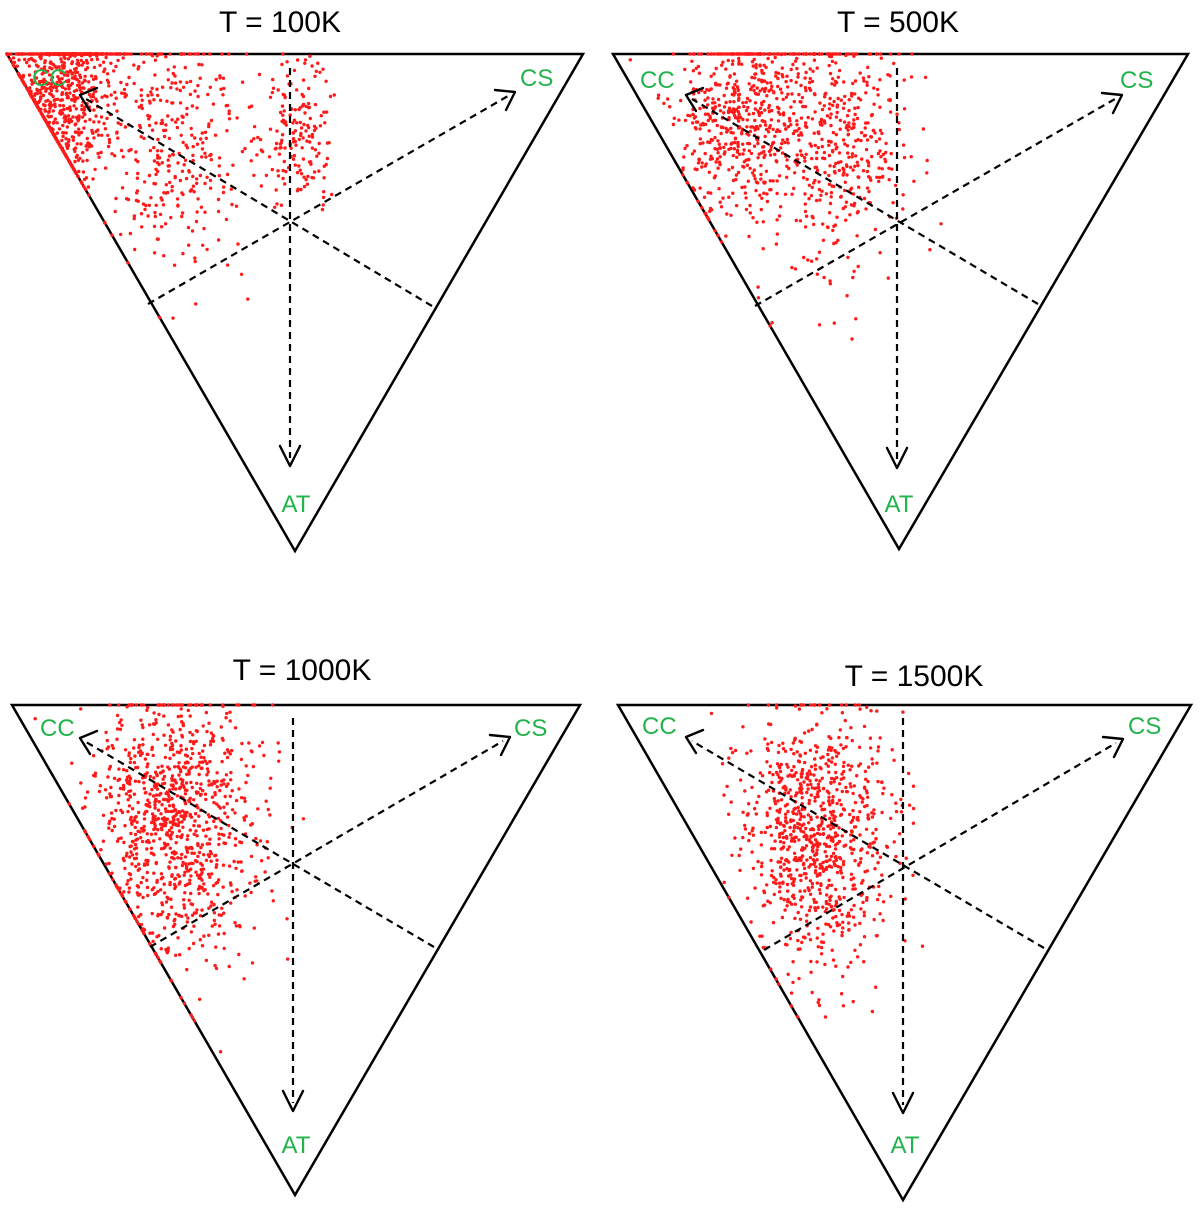  Describe the element at coordinates (260, 844) in the screenshot. I see `panel-3-axis-cc` at that location.